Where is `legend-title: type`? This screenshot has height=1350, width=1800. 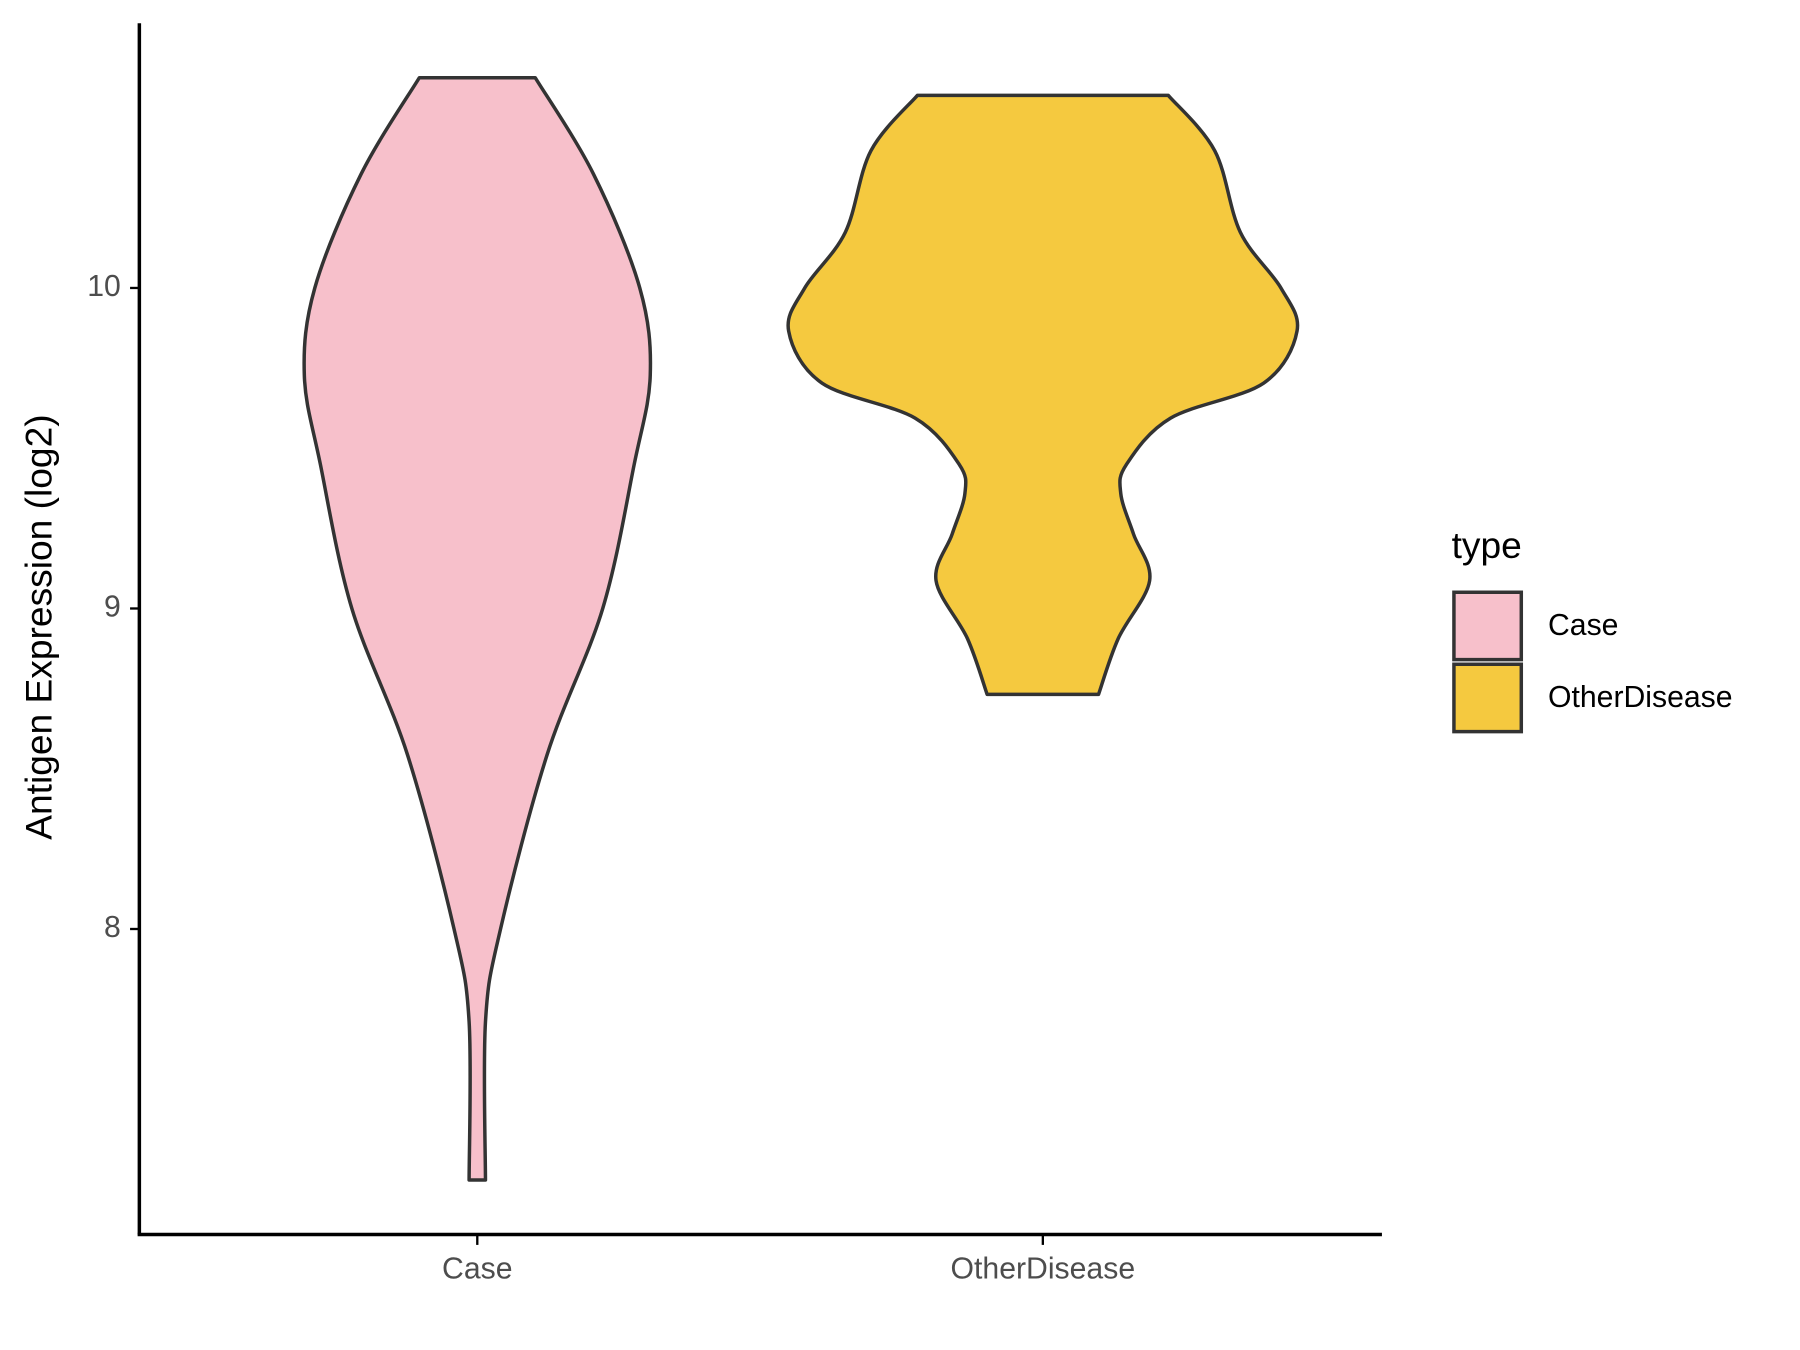 legend-title: type is located at coordinates (1487, 545).